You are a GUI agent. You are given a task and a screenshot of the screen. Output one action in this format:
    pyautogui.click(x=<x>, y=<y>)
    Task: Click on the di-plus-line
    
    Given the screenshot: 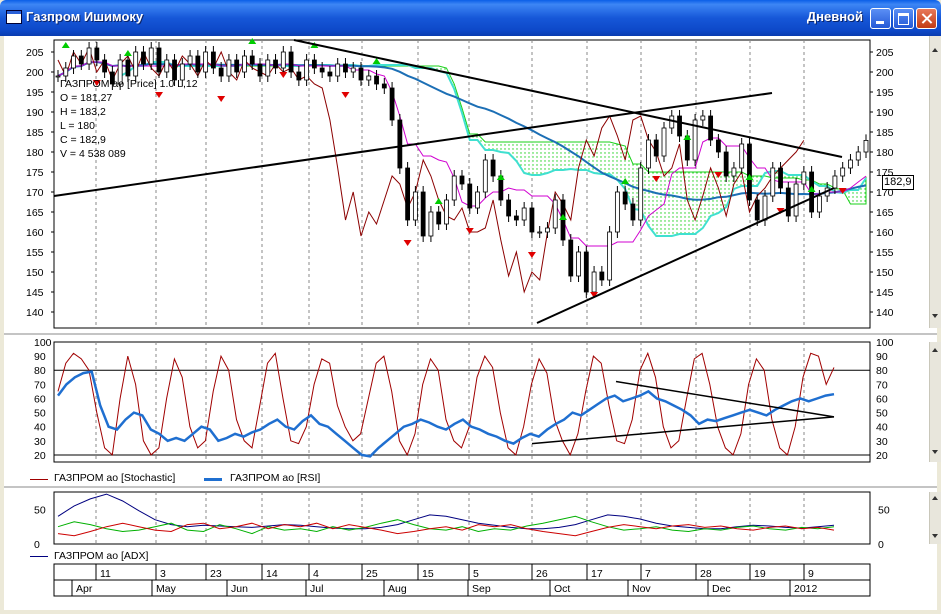 What is the action you would take?
    pyautogui.click(x=446, y=525)
    